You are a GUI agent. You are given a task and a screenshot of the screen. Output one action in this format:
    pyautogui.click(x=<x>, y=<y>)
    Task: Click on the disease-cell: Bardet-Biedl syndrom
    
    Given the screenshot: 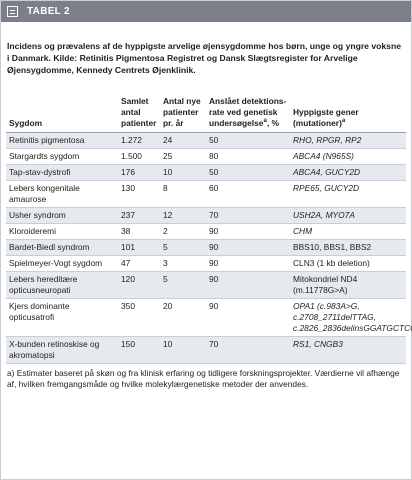 What is the action you would take?
    pyautogui.click(x=62, y=247)
    